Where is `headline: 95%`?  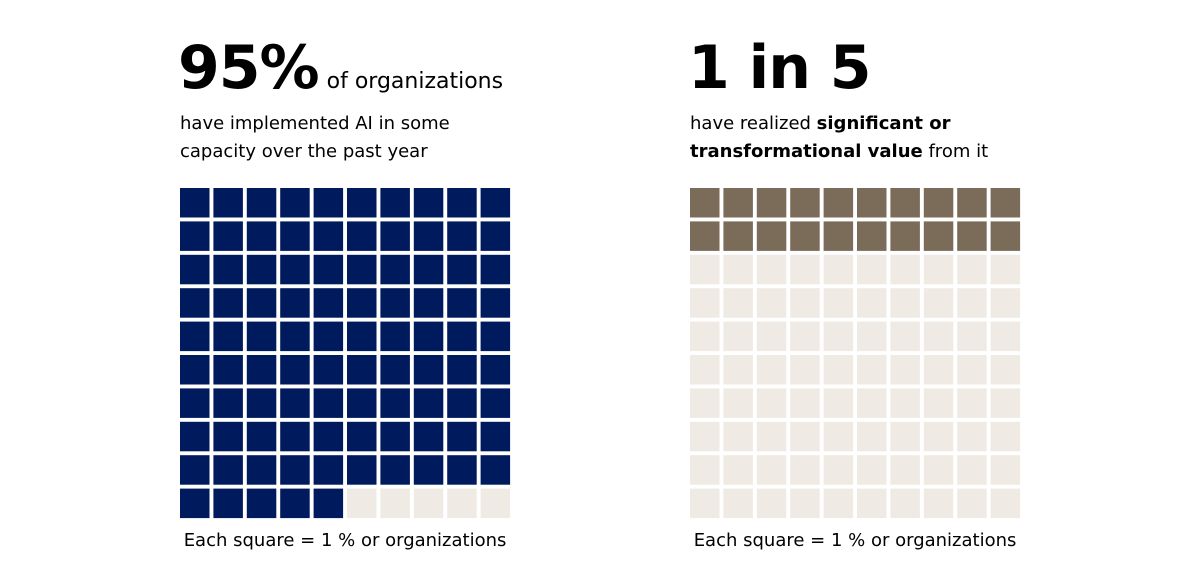 headline: 95% is located at coordinates (248, 68).